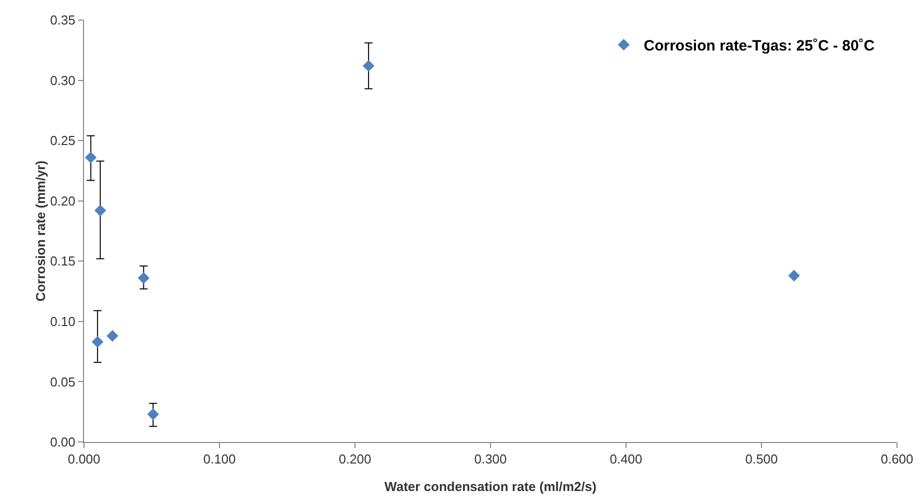  What do you see at coordinates (63, 140) in the screenshot?
I see `y-tick-label: 0.25` at bounding box center [63, 140].